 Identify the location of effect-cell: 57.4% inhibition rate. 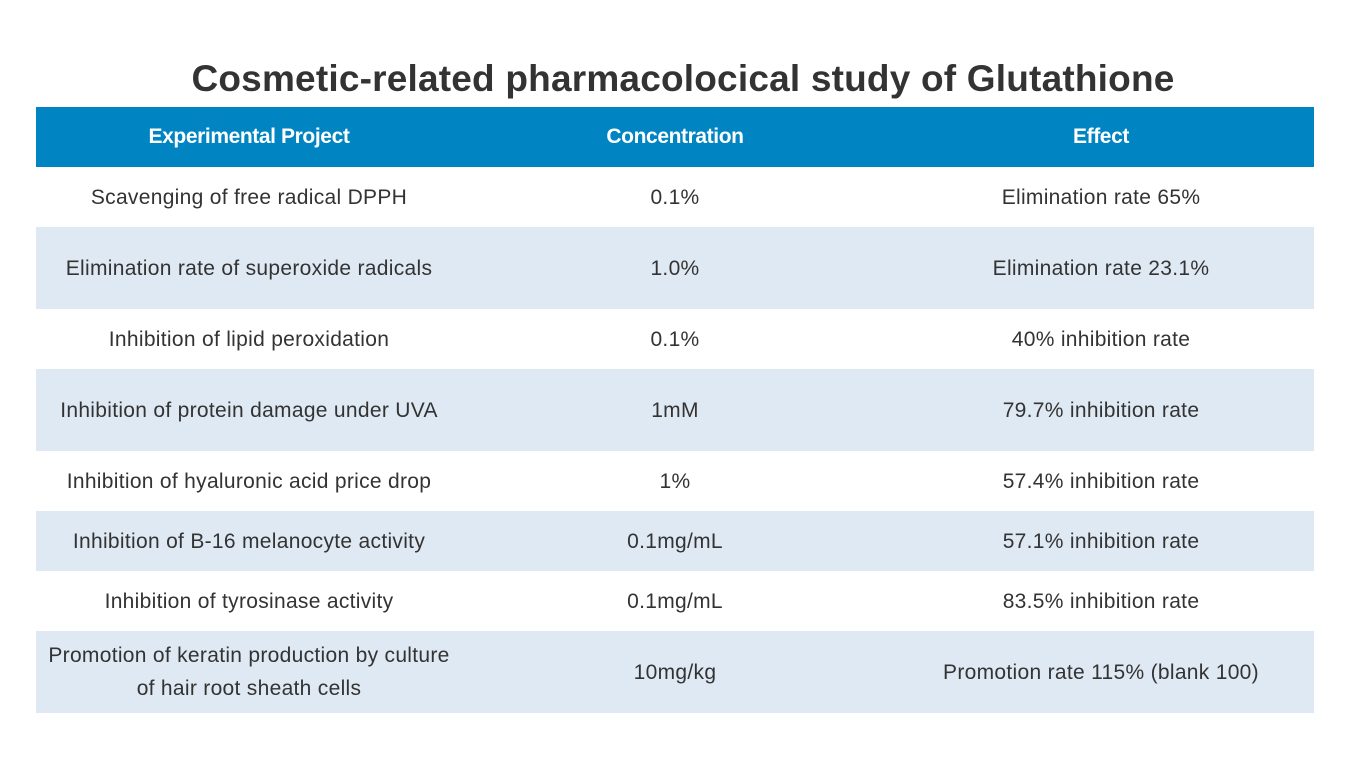
(1101, 481).